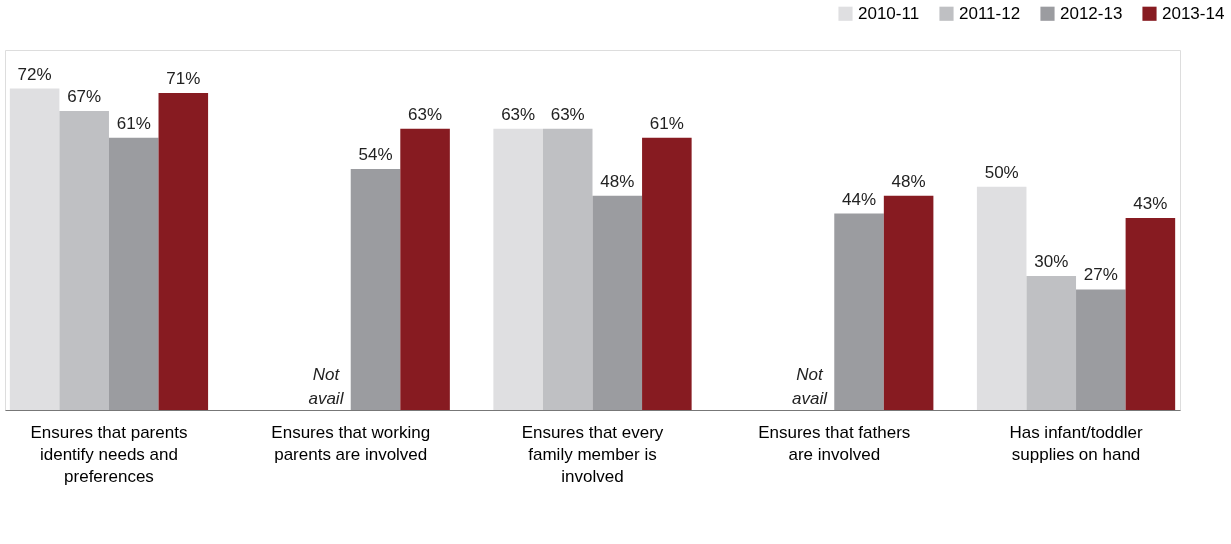  Describe the element at coordinates (351, 443) in the screenshot. I see `x-tick-label: Ensures that working parents are involved` at that location.